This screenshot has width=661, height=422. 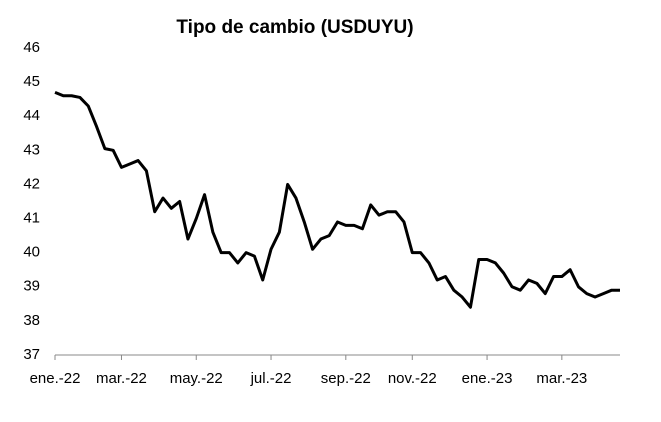 I want to click on x-tick-label: may.-22, so click(x=196, y=378).